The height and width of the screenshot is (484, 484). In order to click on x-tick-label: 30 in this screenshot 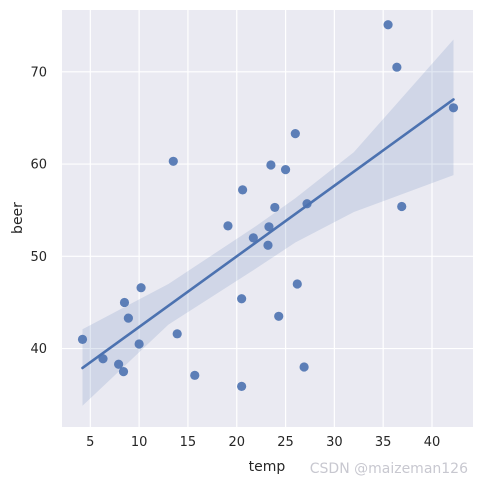, I will do `click(334, 442)`.